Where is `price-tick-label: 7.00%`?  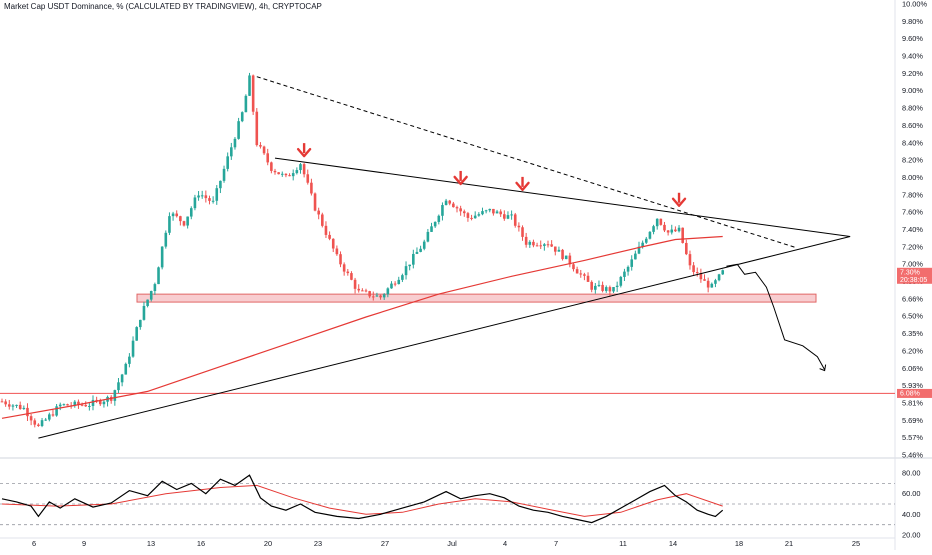
price-tick-label: 7.00% is located at coordinates (912, 264).